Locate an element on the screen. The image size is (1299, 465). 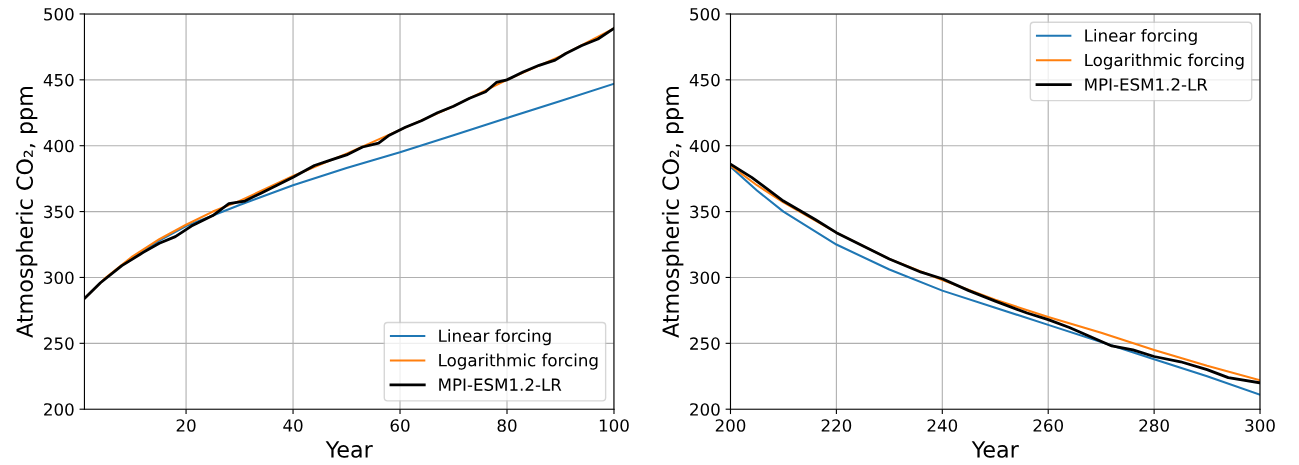
x-tick-label: 300 is located at coordinates (1260, 425).